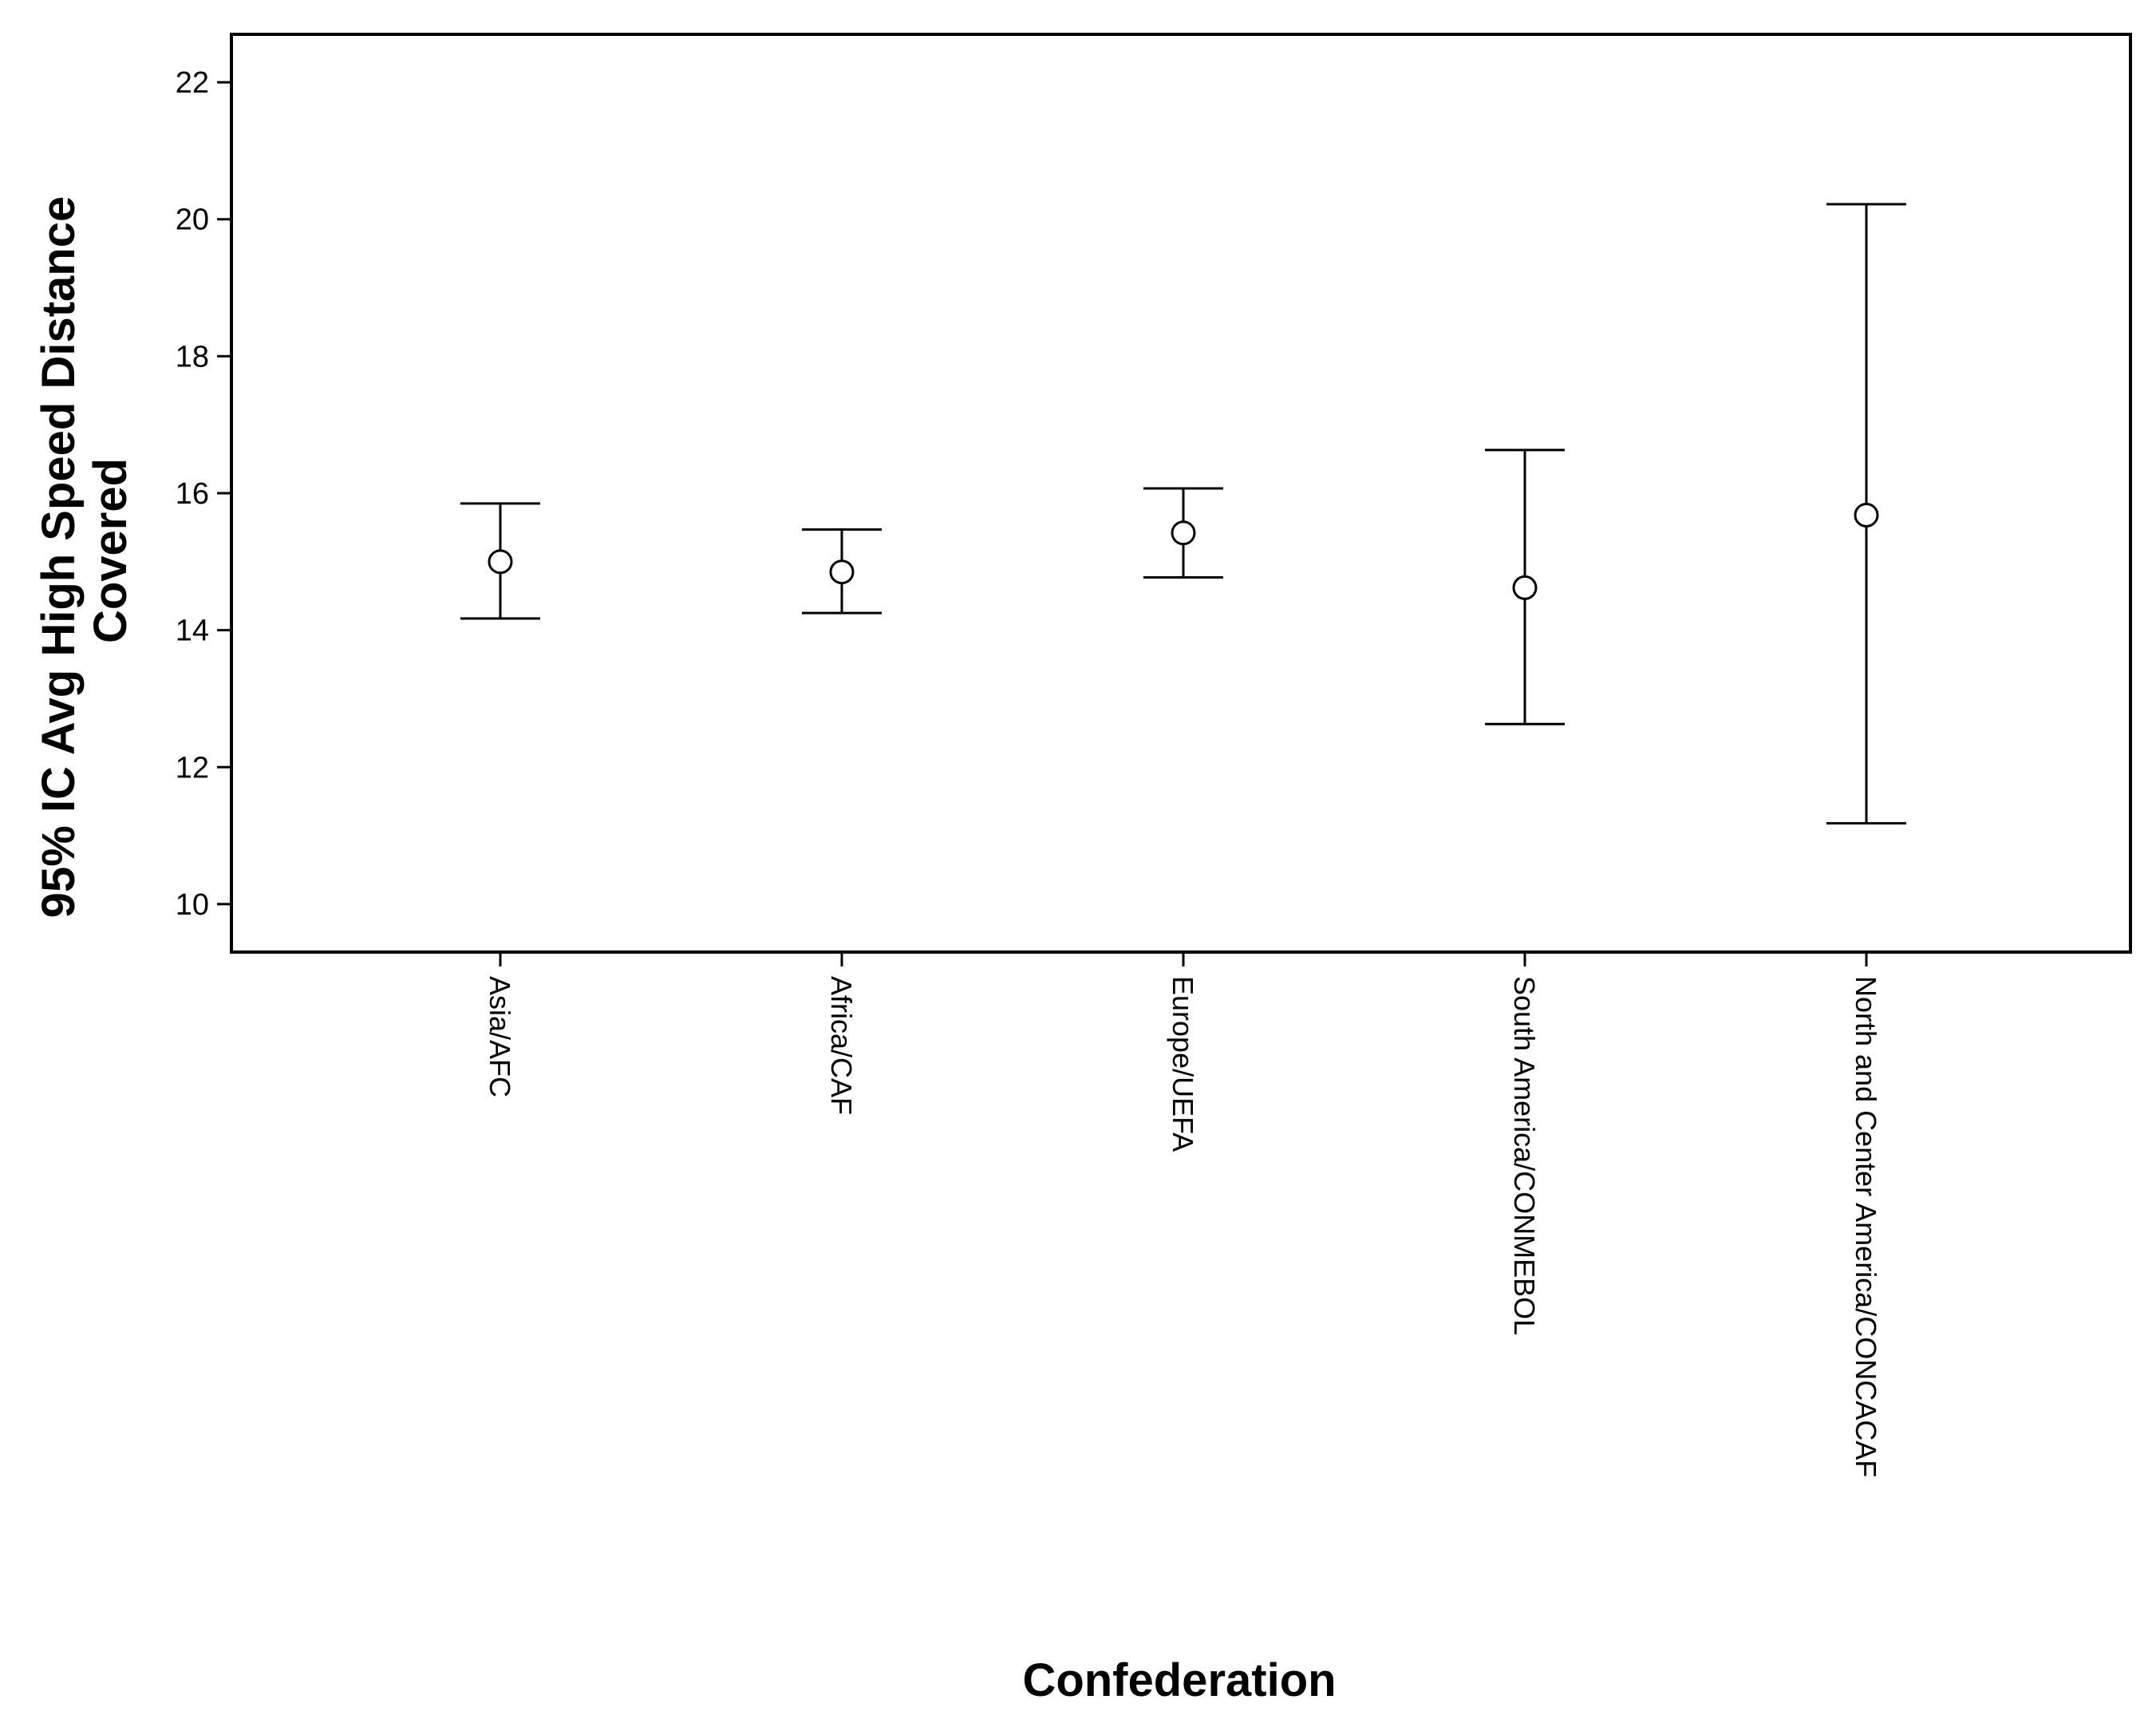 The image size is (2156, 1735). What do you see at coordinates (59, 557) in the screenshot?
I see `y-axis-title-line-1: 95% IC Avg High Speed Distance` at bounding box center [59, 557].